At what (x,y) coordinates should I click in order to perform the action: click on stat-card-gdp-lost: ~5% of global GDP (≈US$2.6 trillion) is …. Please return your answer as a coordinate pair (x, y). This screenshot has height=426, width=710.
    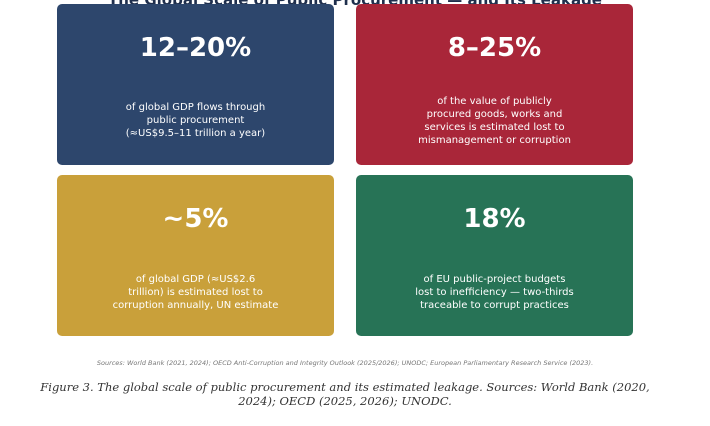
    Looking at the image, I should click on (195, 255).